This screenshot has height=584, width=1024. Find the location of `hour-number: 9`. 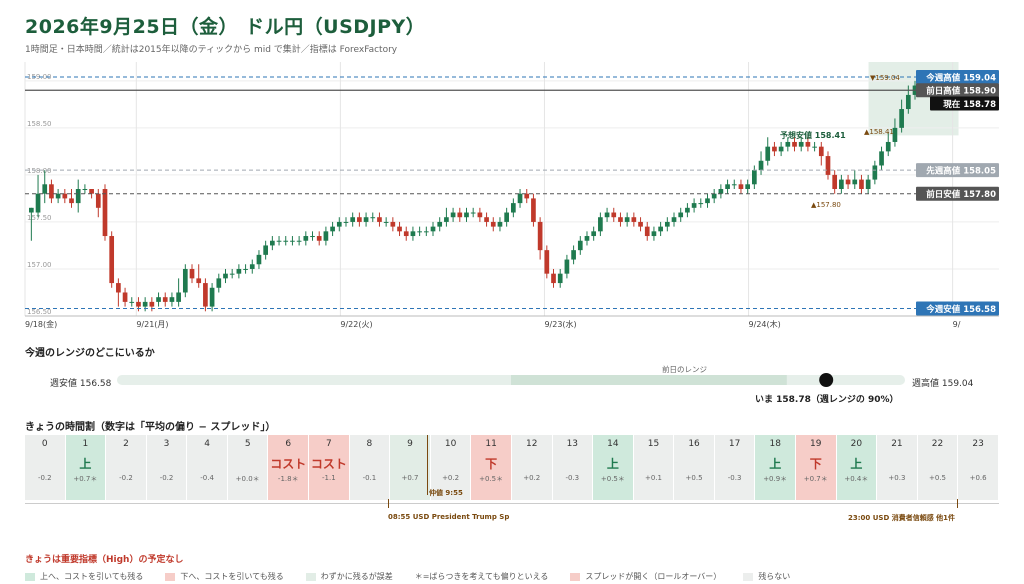

hour-number: 9 is located at coordinates (410, 444).